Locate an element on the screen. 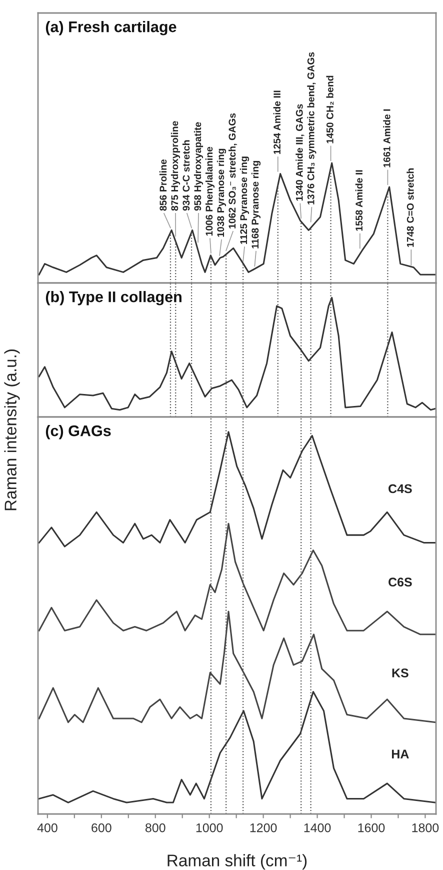 The width and height of the screenshot is (443, 870). series-label: KS is located at coordinates (400, 673).